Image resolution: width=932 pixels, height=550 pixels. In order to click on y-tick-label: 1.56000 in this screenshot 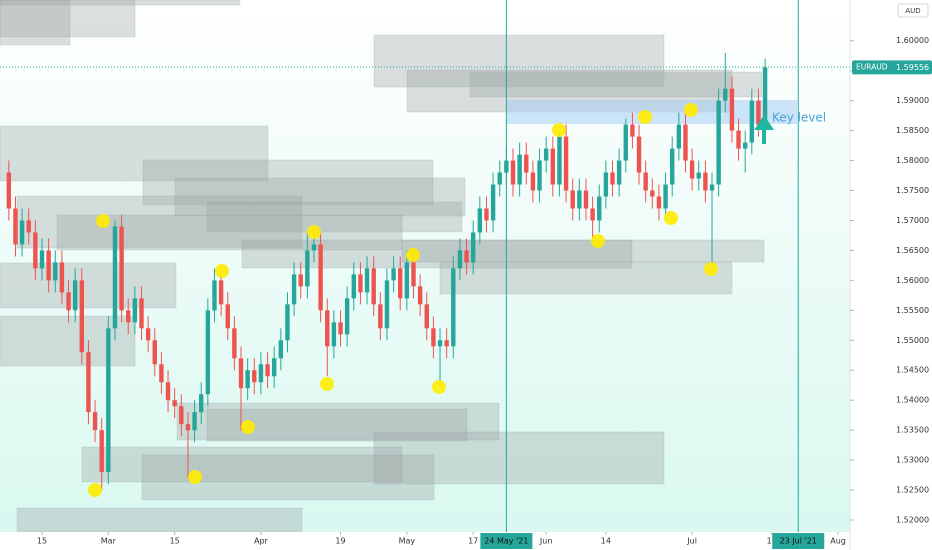, I will do `click(912, 280)`.